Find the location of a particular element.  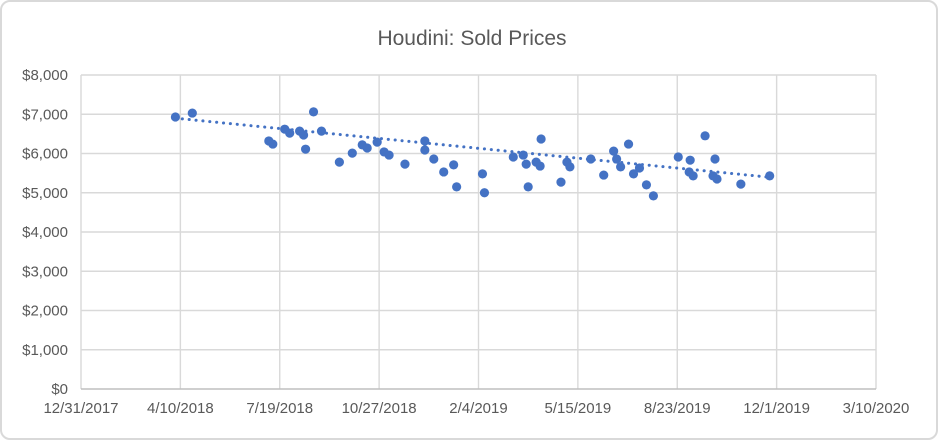

y-tick-label: $3,000 is located at coordinates (45, 271).